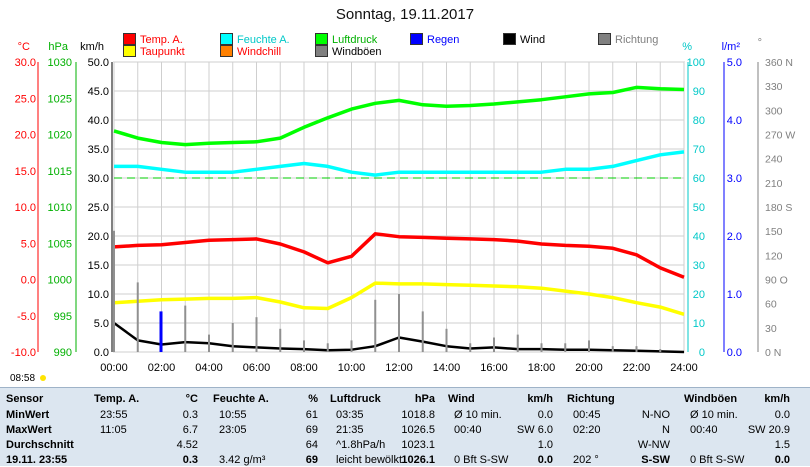 The width and height of the screenshot is (810, 467). Describe the element at coordinates (782, 445) in the screenshot. I see `panel-cell-value: 1.5` at that location.